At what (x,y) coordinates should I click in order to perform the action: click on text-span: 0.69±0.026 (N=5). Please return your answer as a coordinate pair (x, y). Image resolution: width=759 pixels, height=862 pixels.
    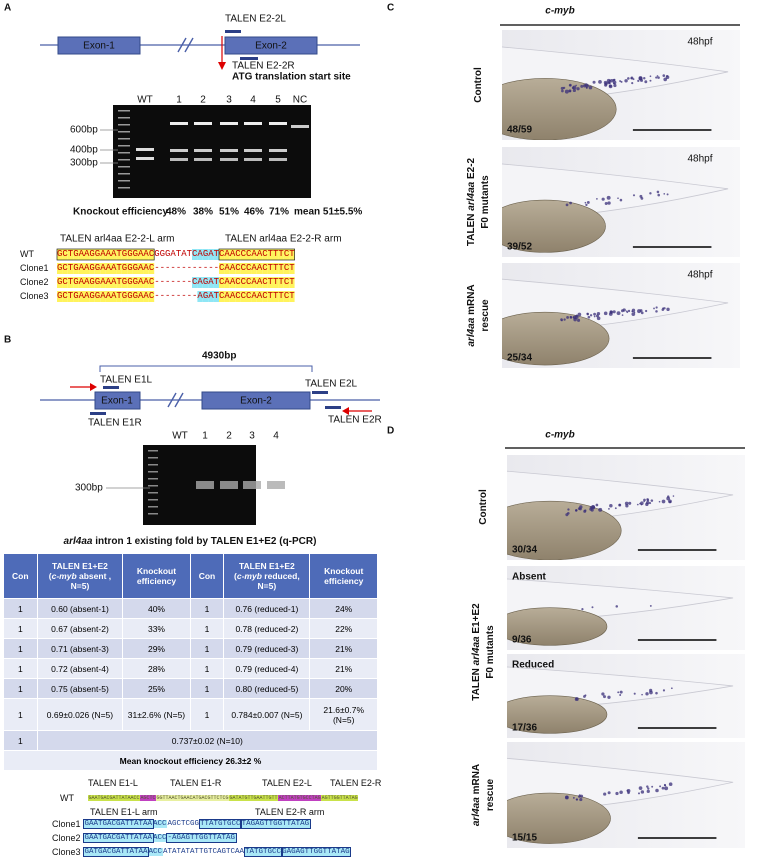
    Looking at the image, I should click on (80, 714).